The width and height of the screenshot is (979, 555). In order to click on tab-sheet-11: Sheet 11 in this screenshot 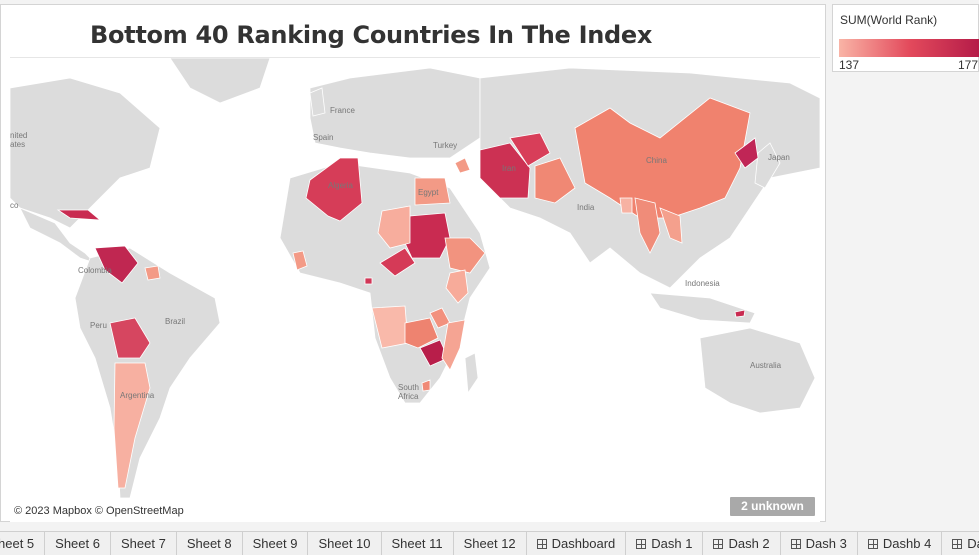, I will do `click(418, 543)`.